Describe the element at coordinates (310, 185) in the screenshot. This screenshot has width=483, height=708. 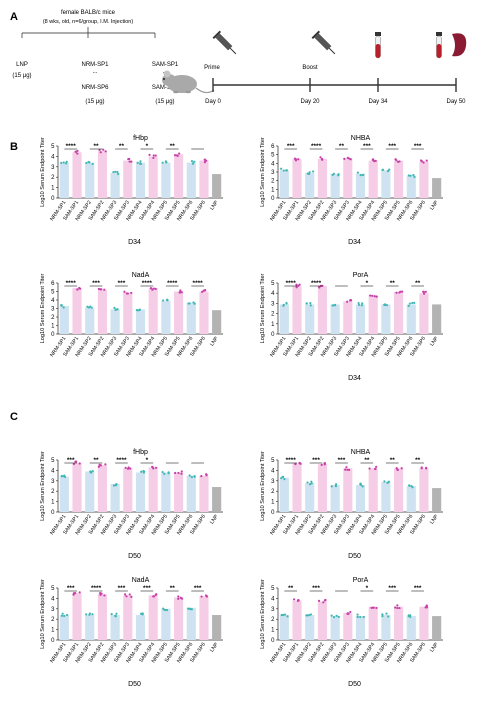
I see `bar-NRM-SP2` at that location.